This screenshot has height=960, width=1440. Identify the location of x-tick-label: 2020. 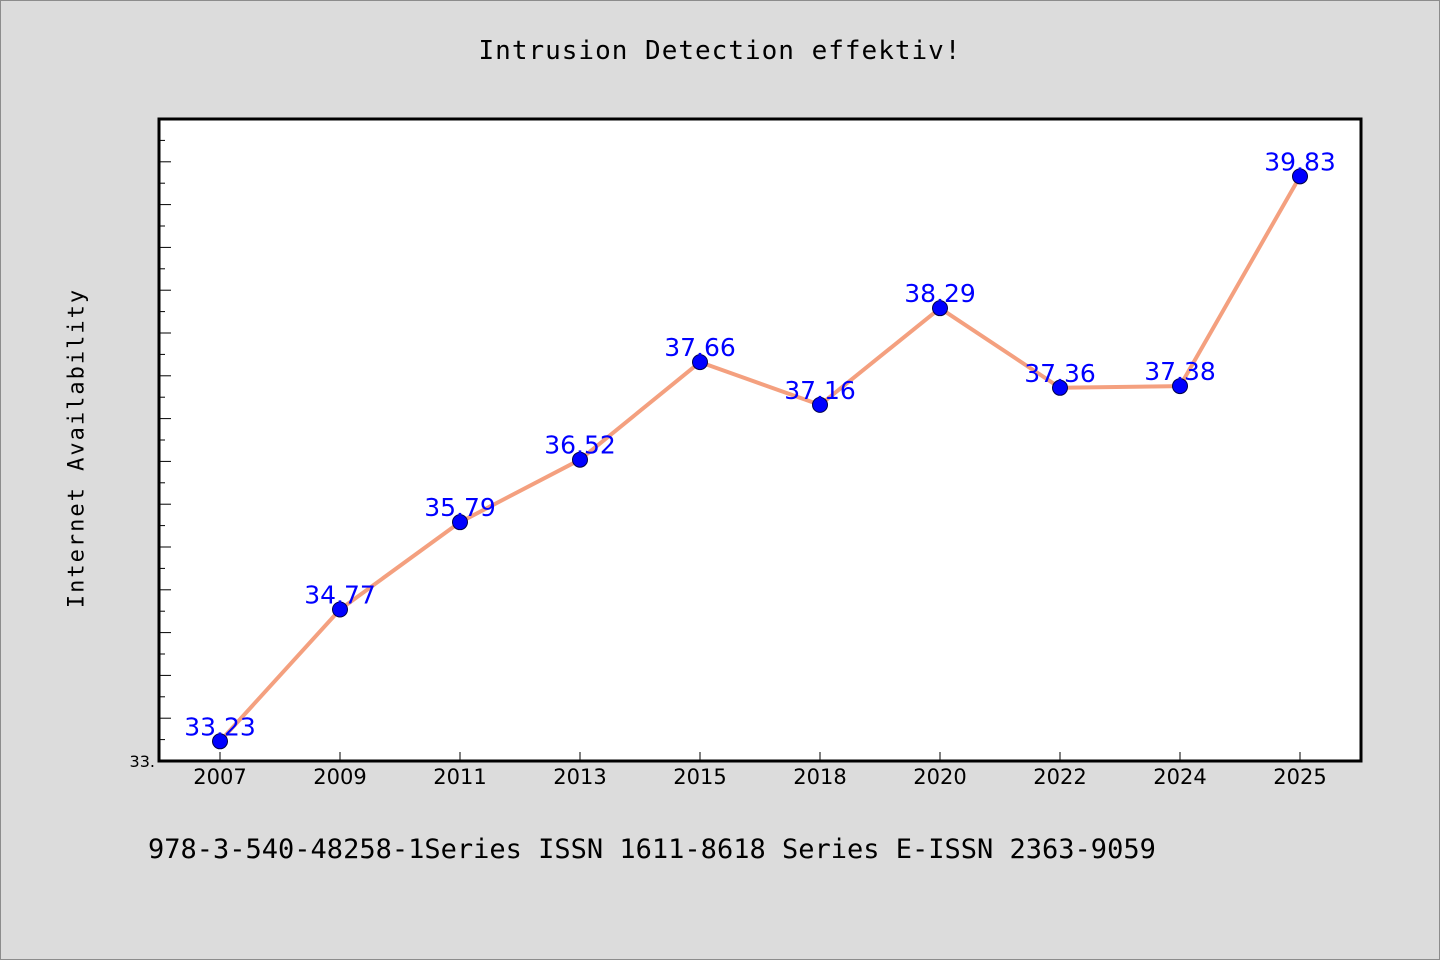
(939, 777).